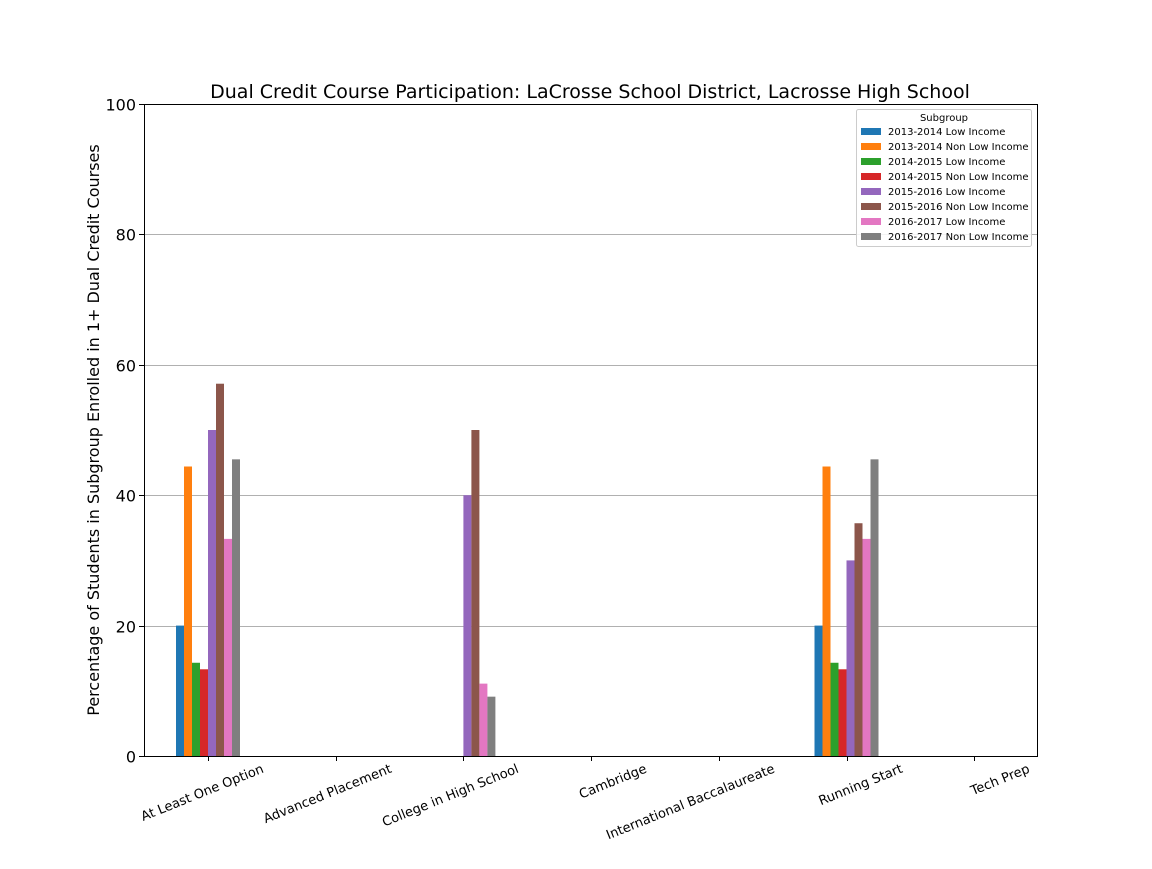 The image size is (1152, 869). I want to click on x-tick-label: Advanced Placement, so click(327, 794).